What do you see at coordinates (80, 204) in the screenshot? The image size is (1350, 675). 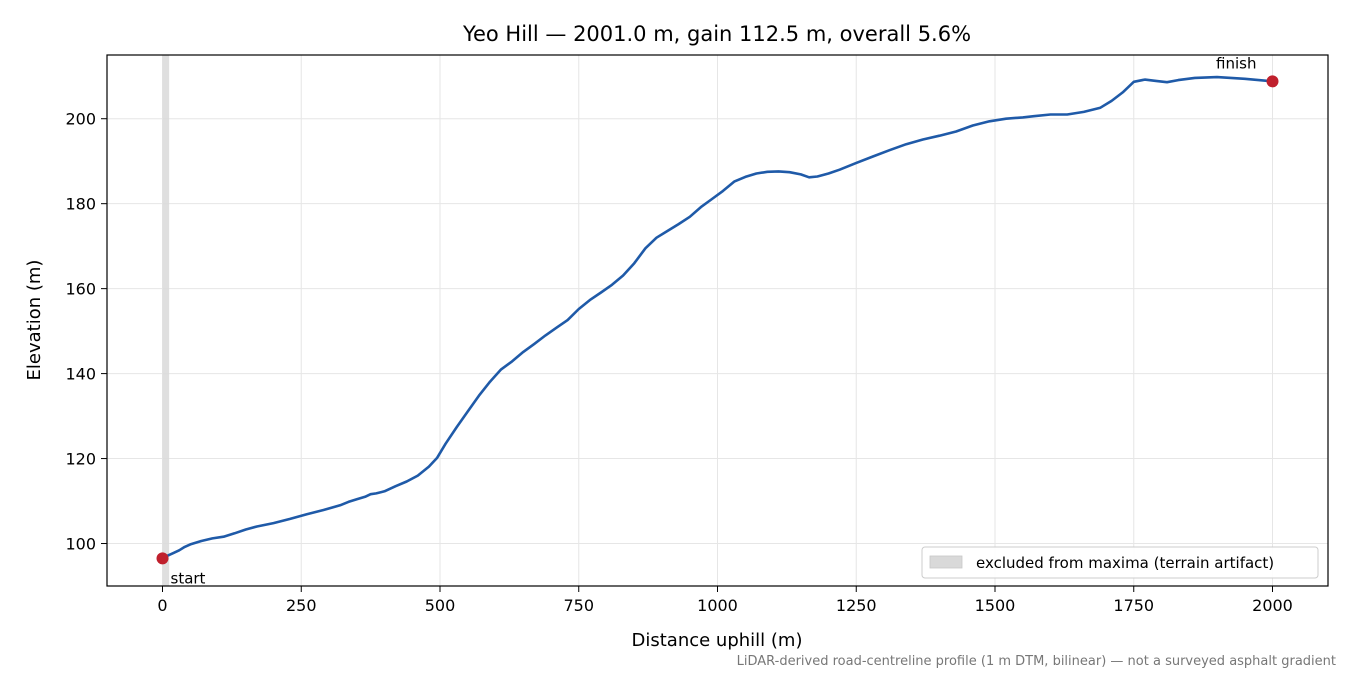 I see `y-tick-label: 180` at bounding box center [80, 204].